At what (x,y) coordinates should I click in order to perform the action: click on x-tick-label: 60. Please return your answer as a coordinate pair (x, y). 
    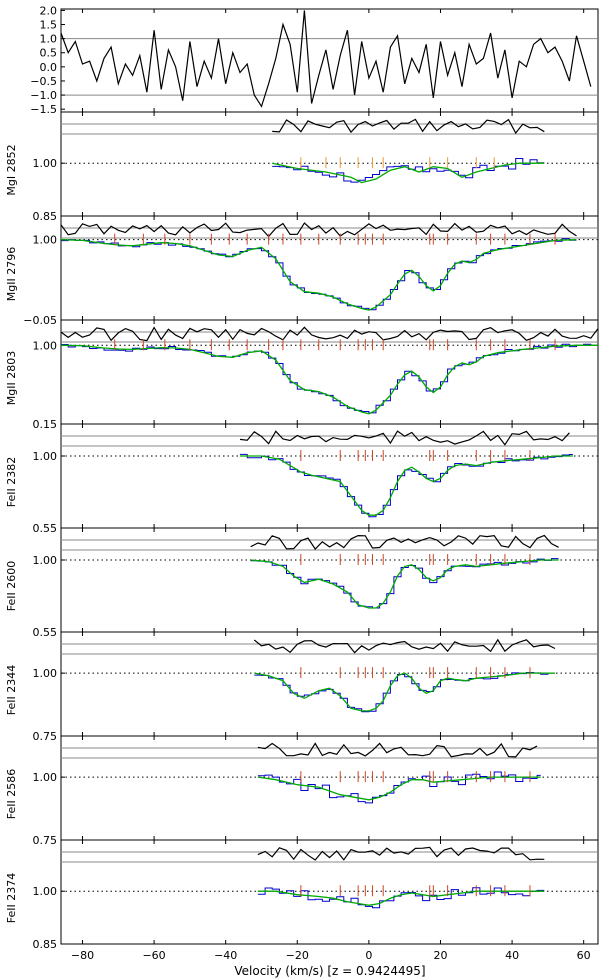
    Looking at the image, I should click on (584, 955).